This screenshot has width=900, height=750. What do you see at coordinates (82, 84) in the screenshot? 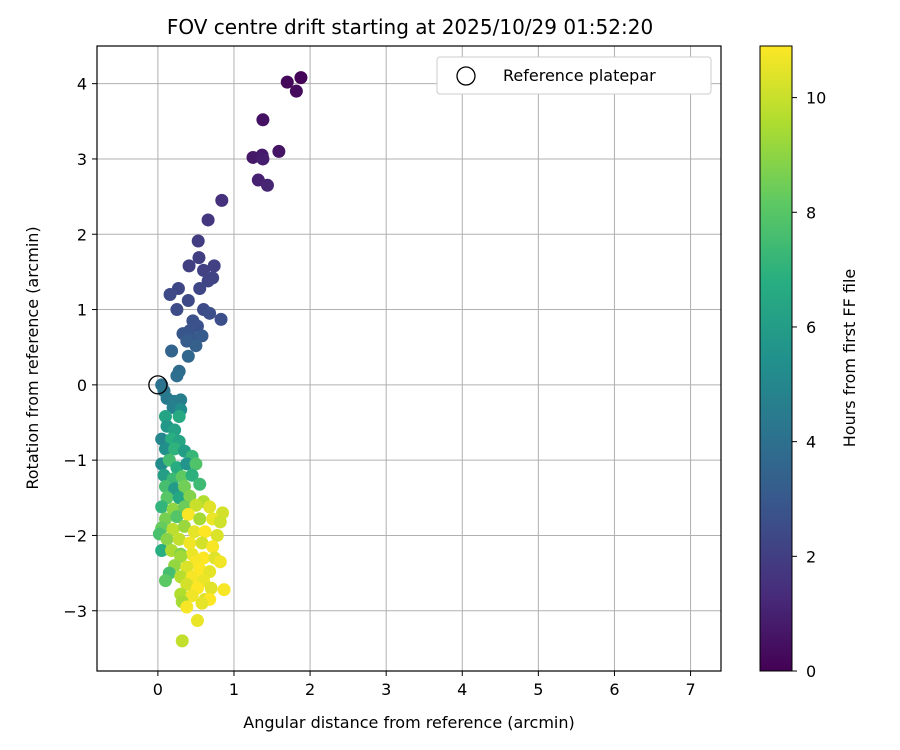
I see `y-tick-label-4: 4` at bounding box center [82, 84].